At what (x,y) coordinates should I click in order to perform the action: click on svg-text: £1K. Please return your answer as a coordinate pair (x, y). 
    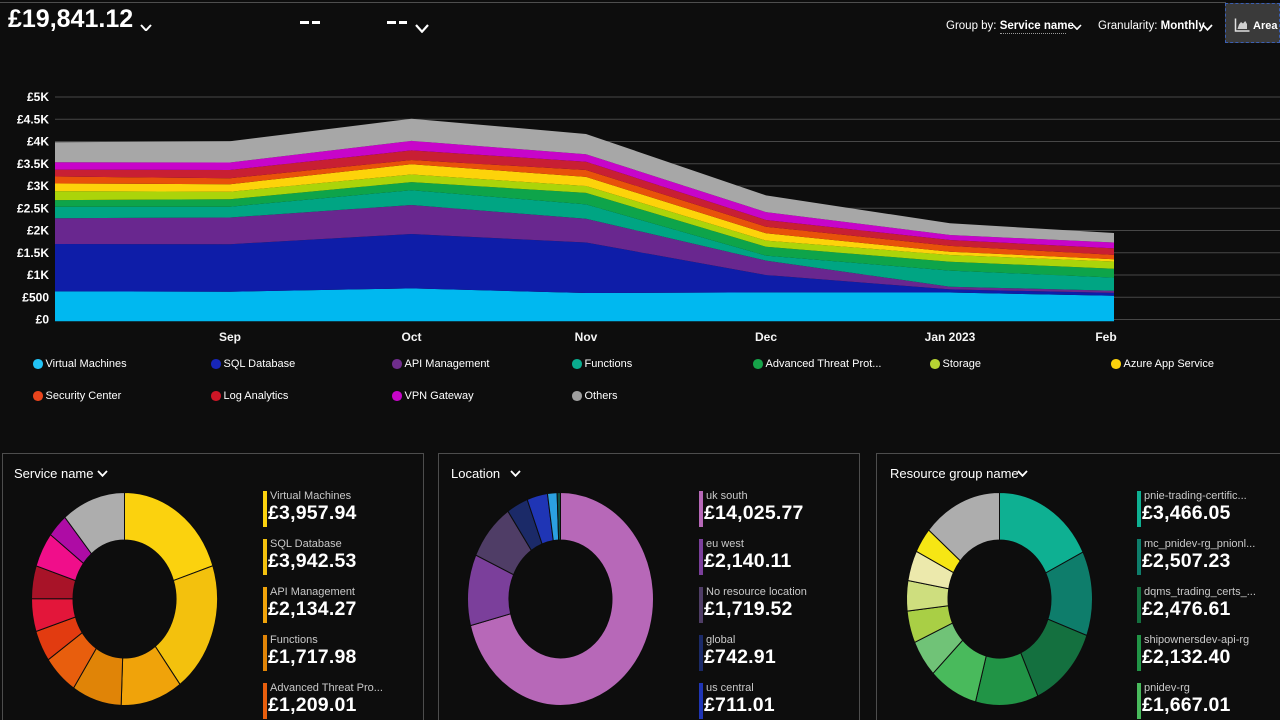
    Looking at the image, I should click on (38, 275).